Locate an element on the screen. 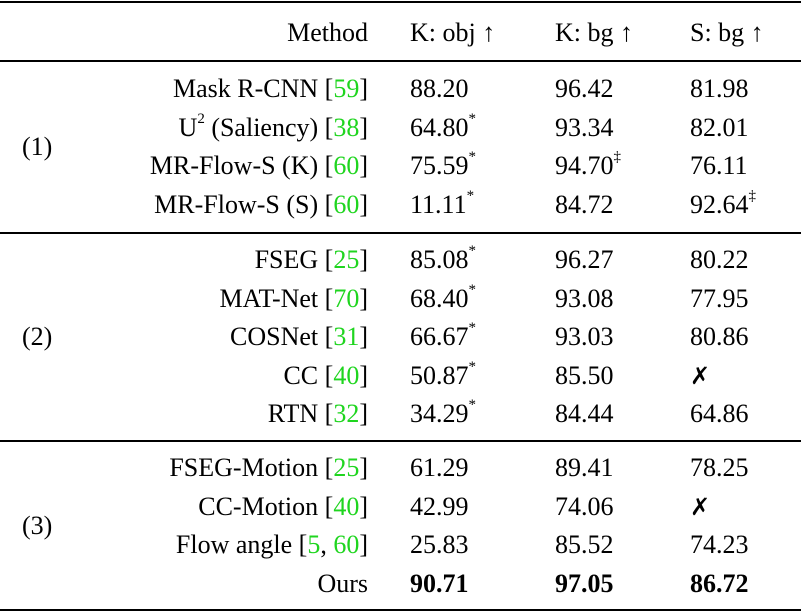 Image resolution: width=801 pixels, height=614 pixels. value-cell: 50.87* is located at coordinates (443, 374).